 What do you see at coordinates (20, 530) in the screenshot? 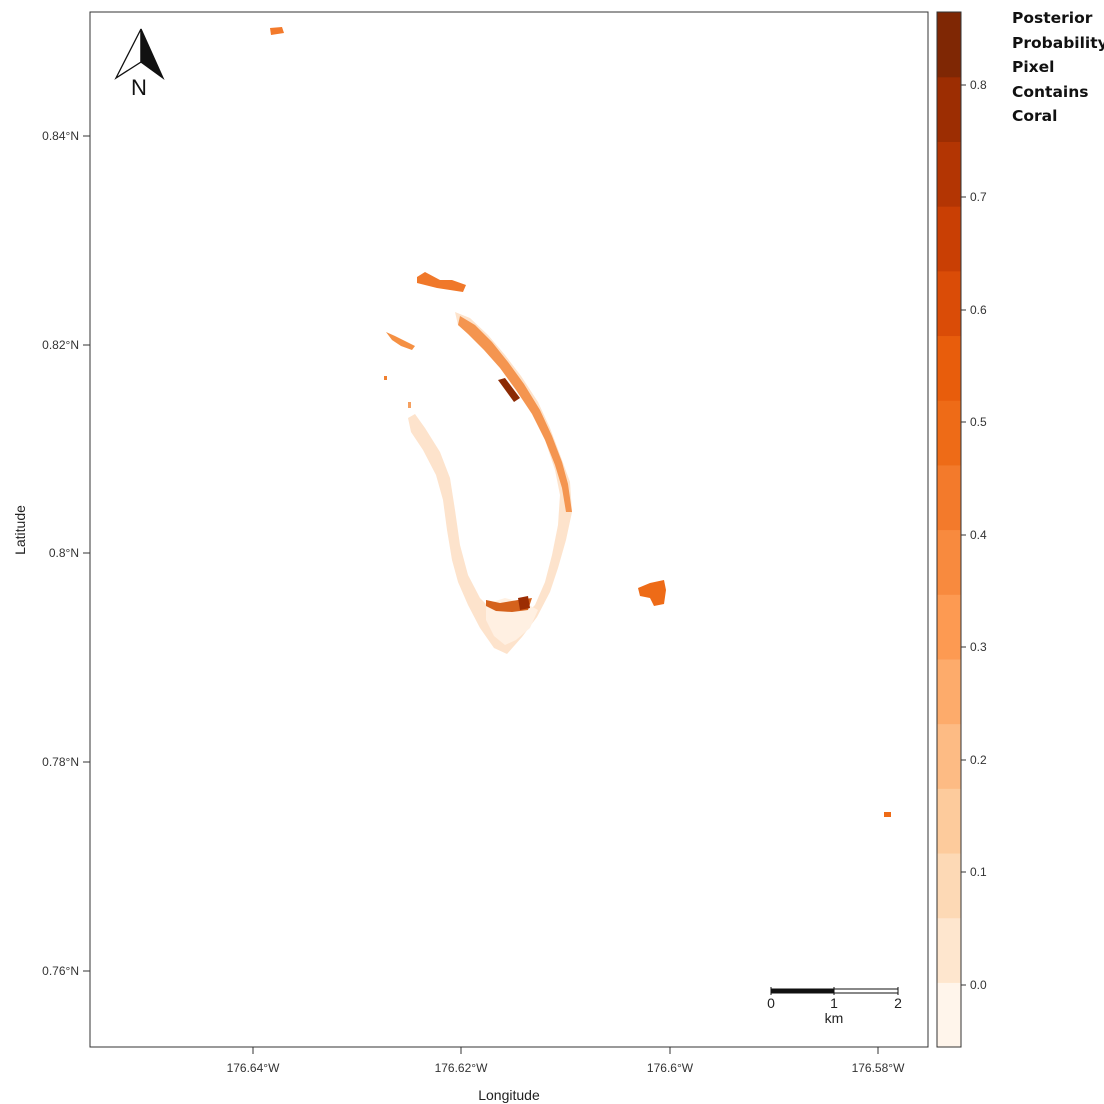
I see `y-axis-title: Latitude` at bounding box center [20, 530].